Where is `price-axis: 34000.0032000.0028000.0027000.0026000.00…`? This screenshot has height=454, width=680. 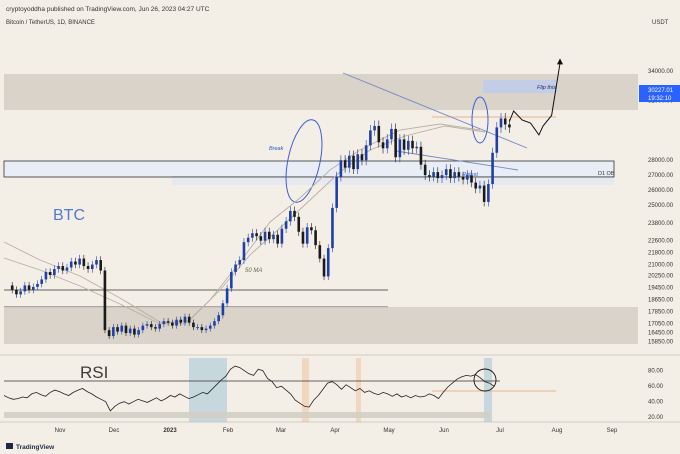 price-axis: 34000.0032000.0028000.0027000.0026000.00… is located at coordinates (661, 207).